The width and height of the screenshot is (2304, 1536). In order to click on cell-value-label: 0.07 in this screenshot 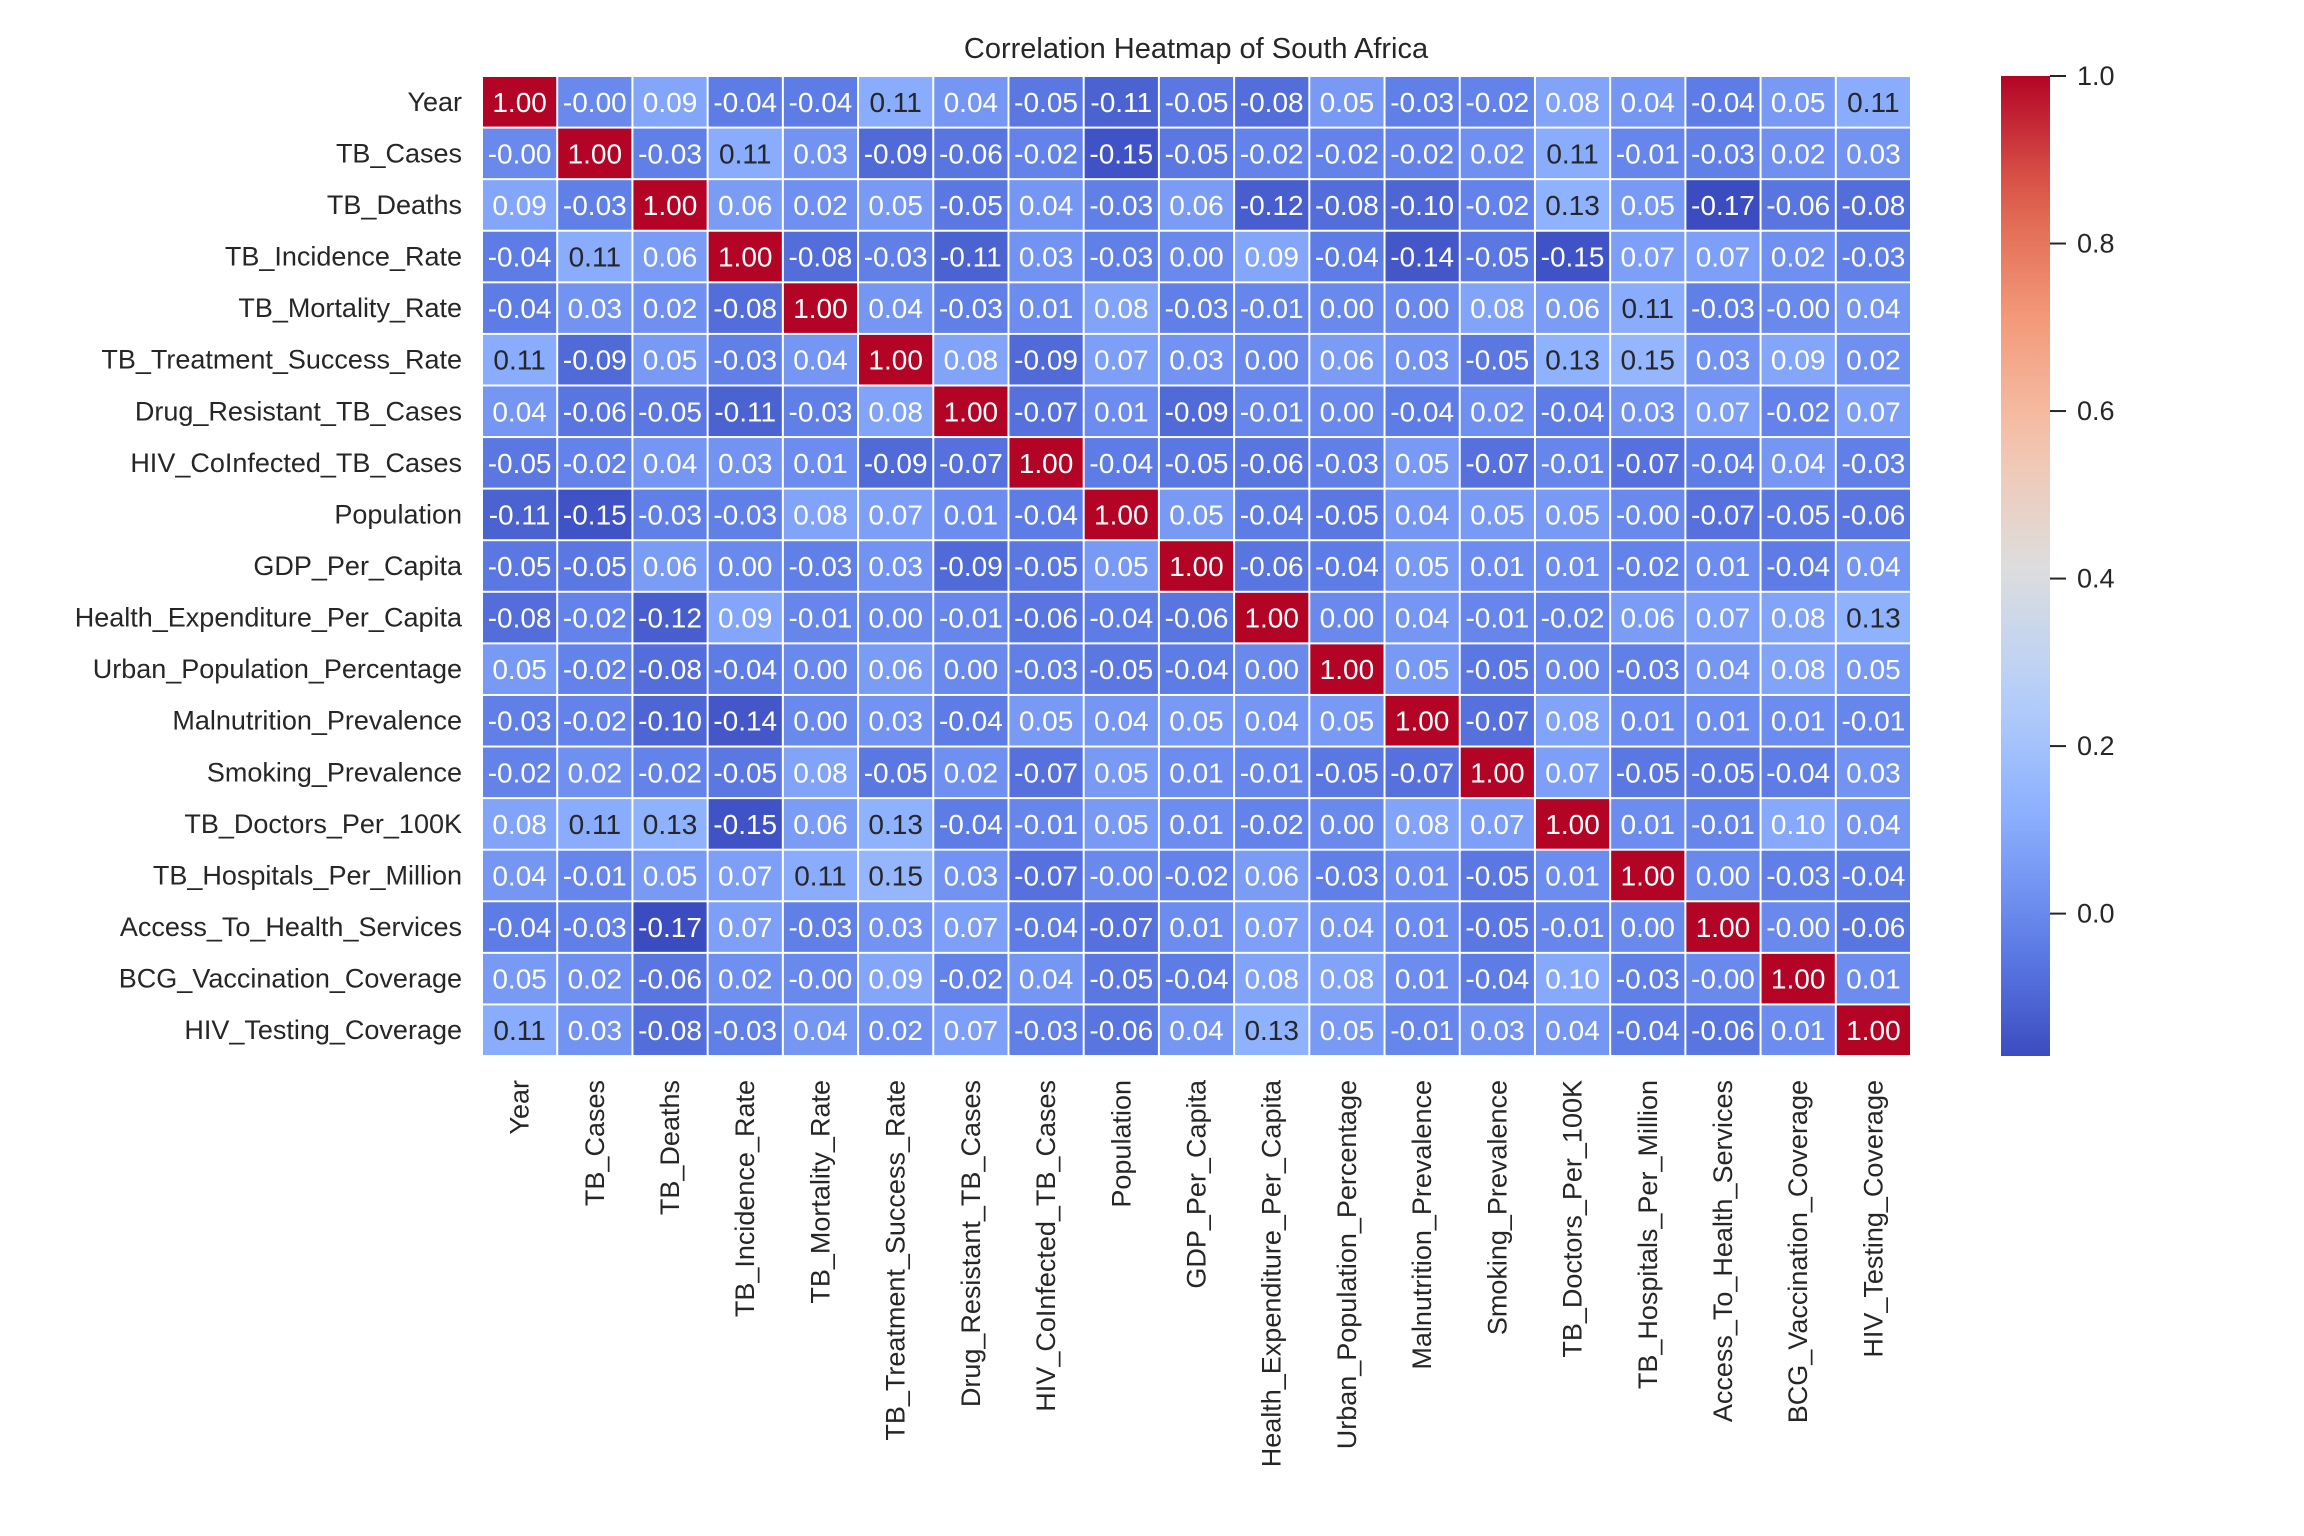, I will do `click(895, 514)`.